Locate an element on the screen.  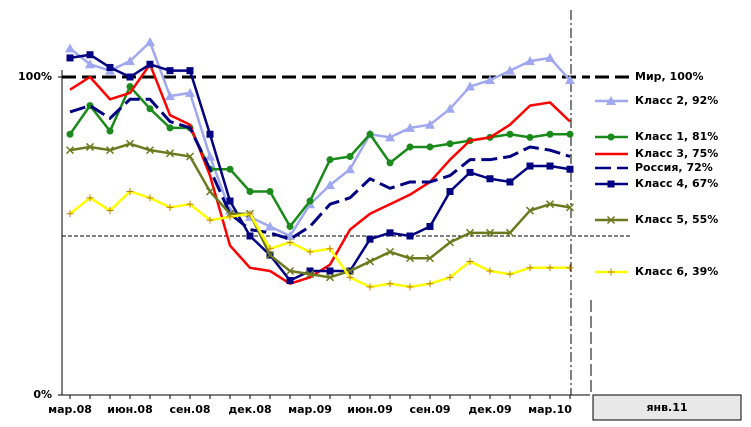
x-tick-label: июн.08 is located at coordinates (130, 409).